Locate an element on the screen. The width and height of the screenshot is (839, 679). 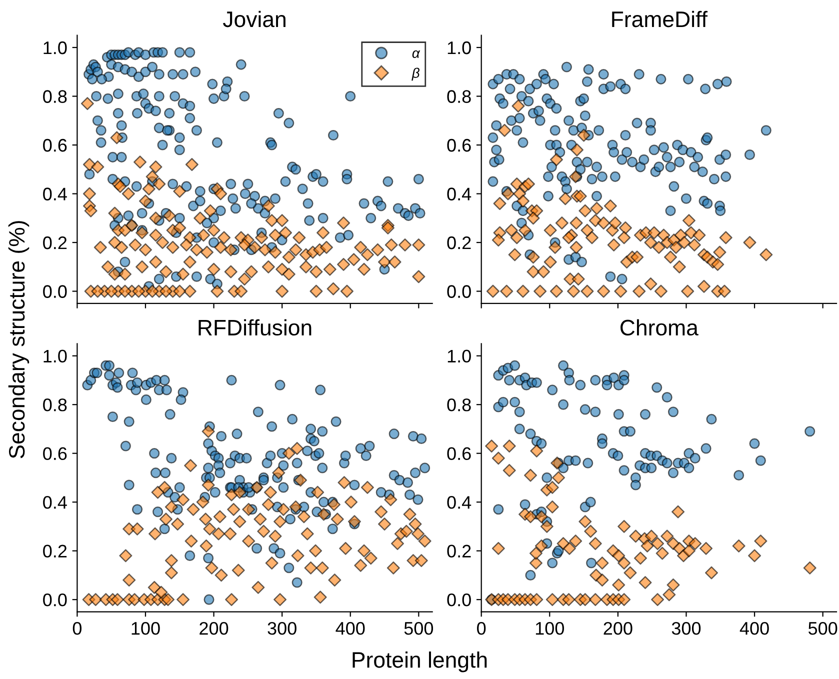
x-axis-title: Protein length is located at coordinates (419, 661).